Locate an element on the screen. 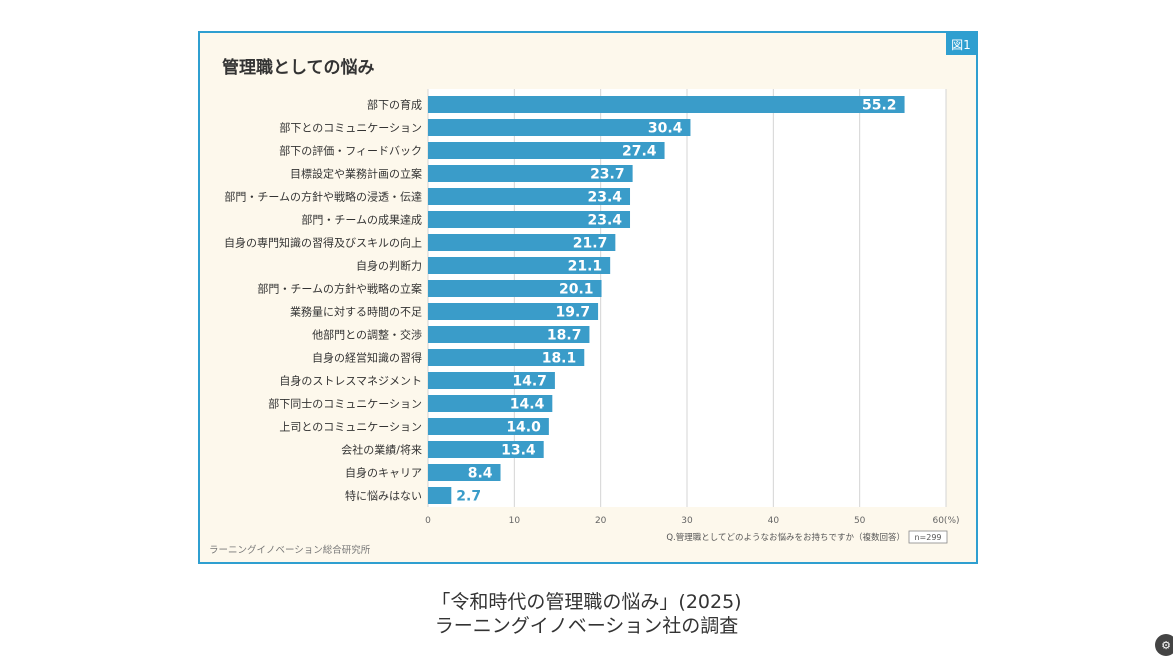 The width and height of the screenshot is (1173, 659). category-label: 部下とのコミュニケーション is located at coordinates (350, 128).